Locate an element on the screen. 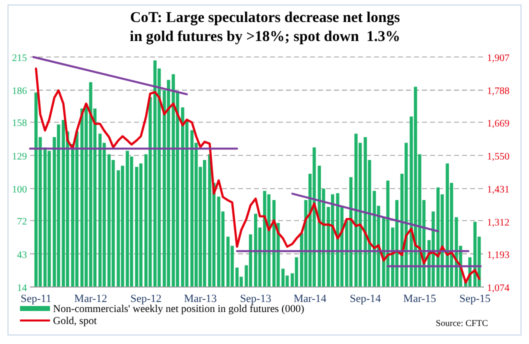 The width and height of the screenshot is (529, 344). y2-tick-label: 1,907 is located at coordinates (498, 58).